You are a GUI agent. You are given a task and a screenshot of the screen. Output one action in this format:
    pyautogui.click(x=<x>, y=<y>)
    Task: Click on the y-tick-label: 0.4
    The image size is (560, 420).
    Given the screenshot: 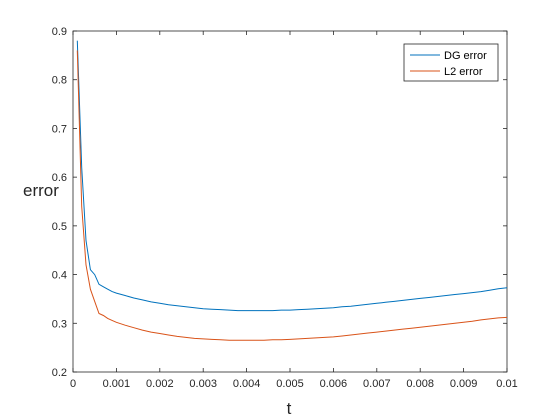 What is the action you would take?
    pyautogui.click(x=59, y=276)
    